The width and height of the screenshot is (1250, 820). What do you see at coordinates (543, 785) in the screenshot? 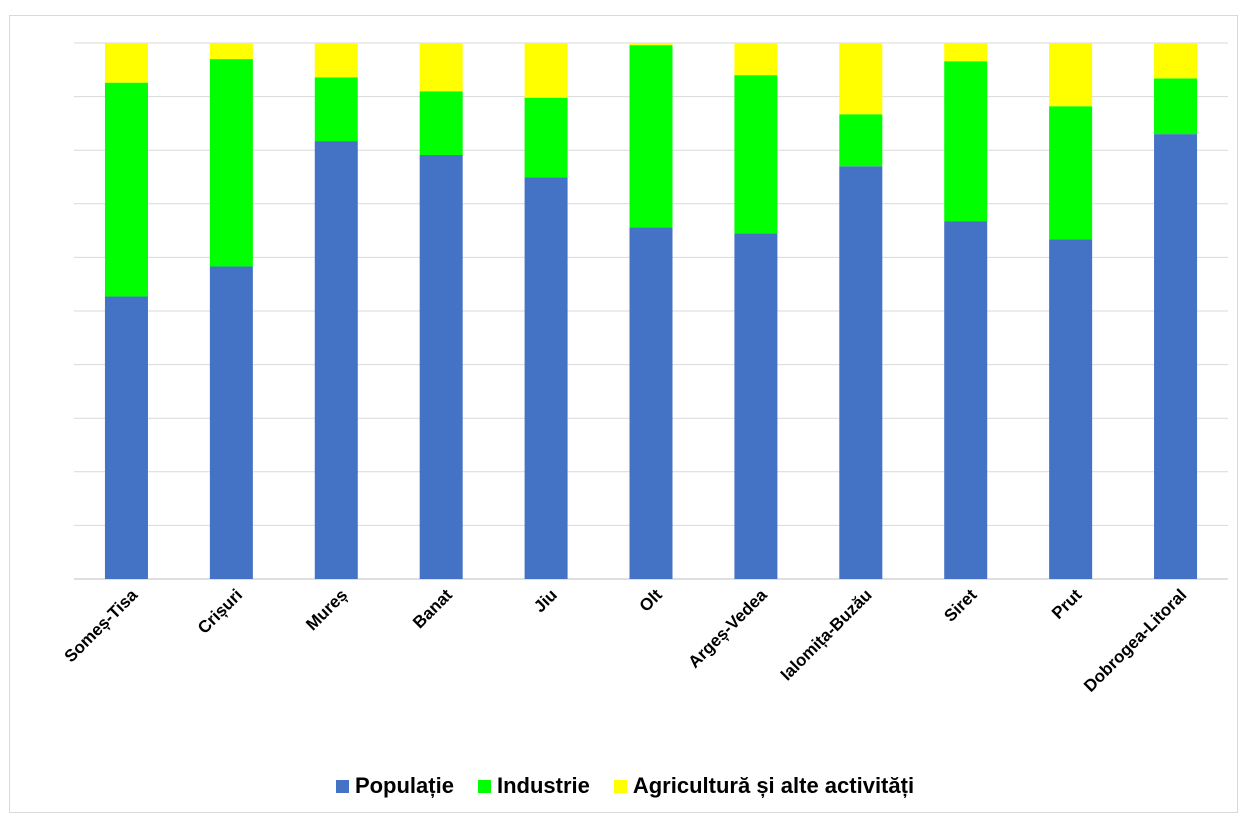
I see `legend-label-industrie: Industrie` at bounding box center [543, 785].